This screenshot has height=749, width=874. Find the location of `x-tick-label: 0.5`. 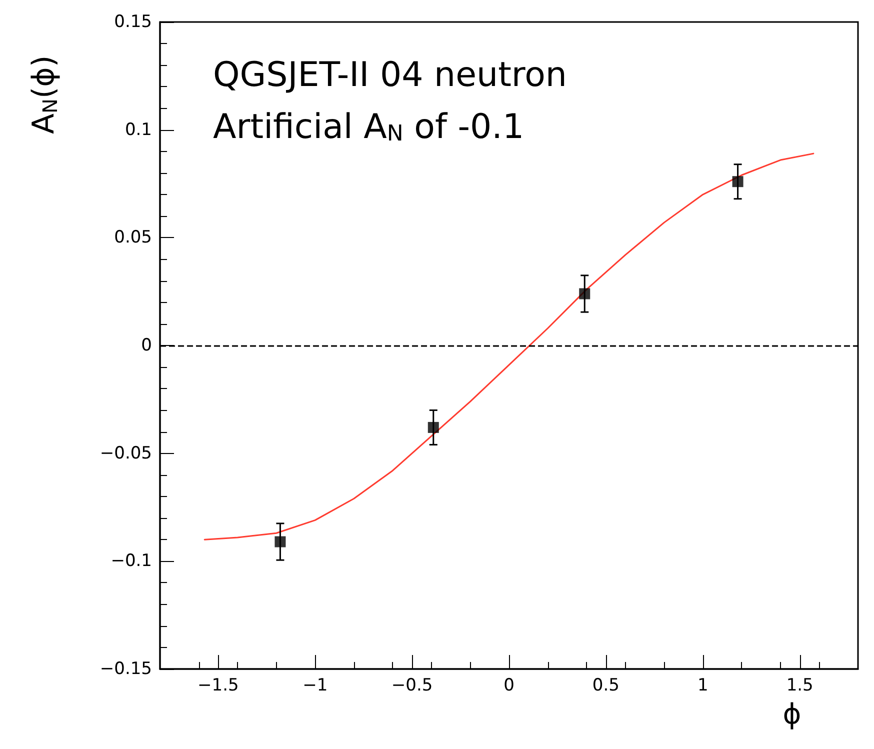

x-tick-label: 0.5 is located at coordinates (606, 686).